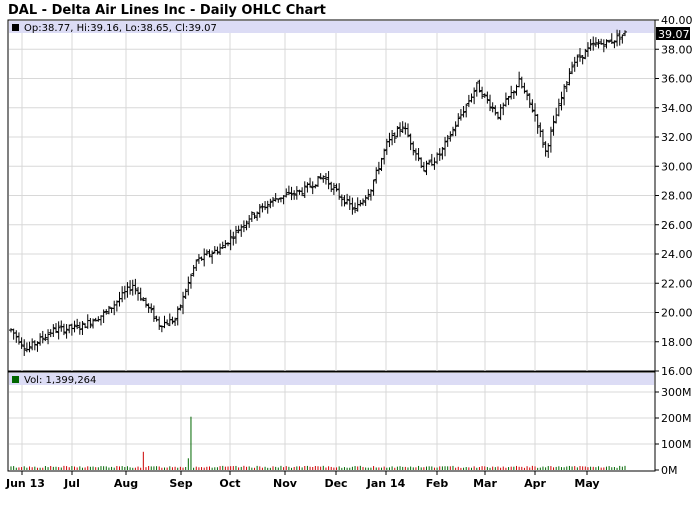  What do you see at coordinates (25, 483) in the screenshot?
I see `x-tick-label: Jun 13` at bounding box center [25, 483].